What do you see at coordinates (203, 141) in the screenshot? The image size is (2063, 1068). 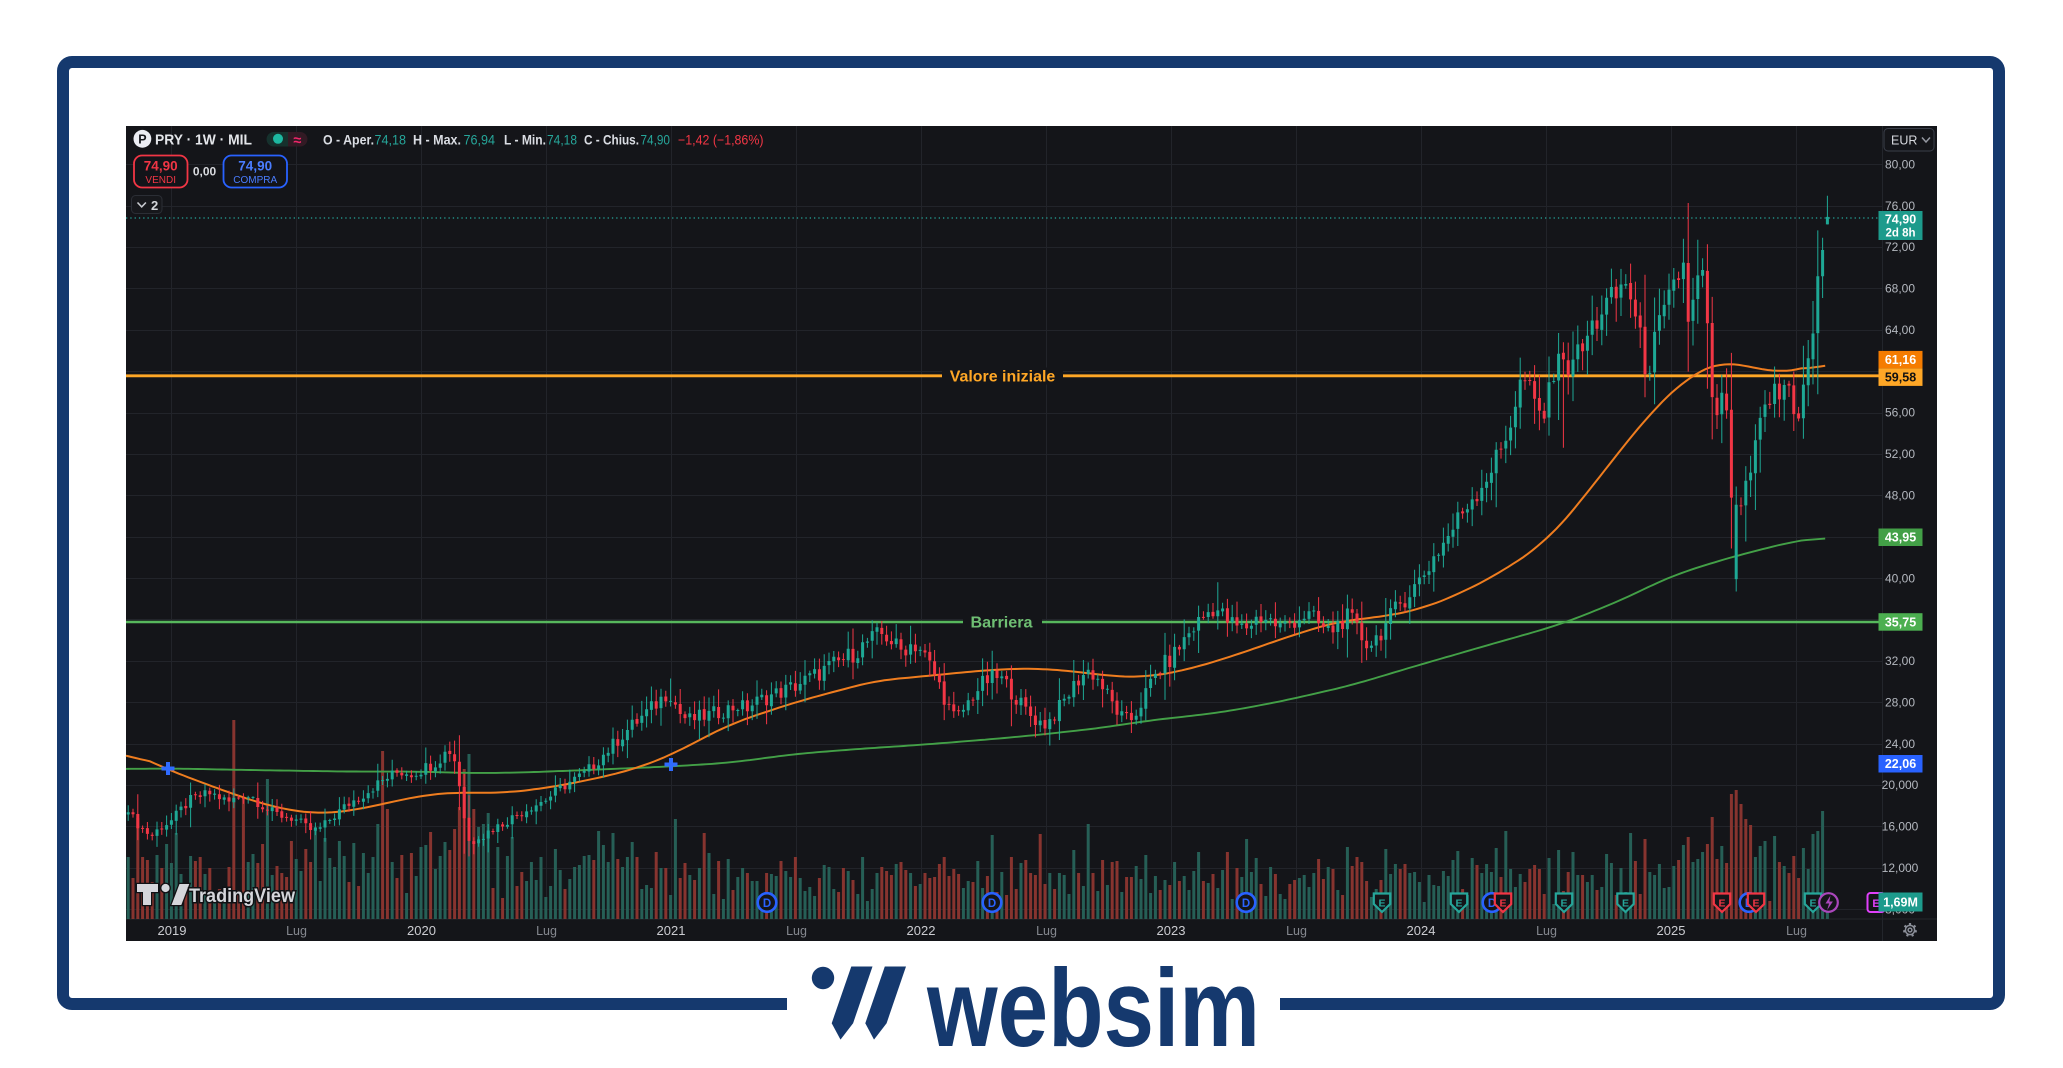 I see `svg-text: PRY · 1W · MIL` at bounding box center [203, 141].